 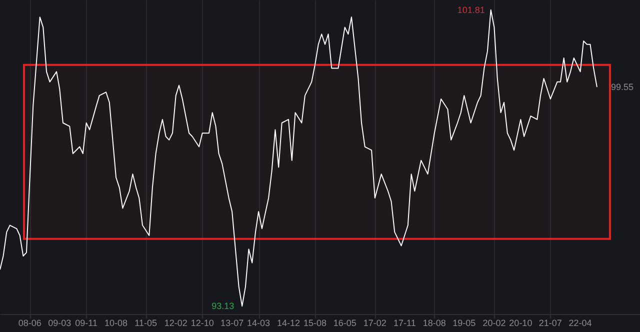 I want to click on x-tick-label: 14-12, so click(x=288, y=323).